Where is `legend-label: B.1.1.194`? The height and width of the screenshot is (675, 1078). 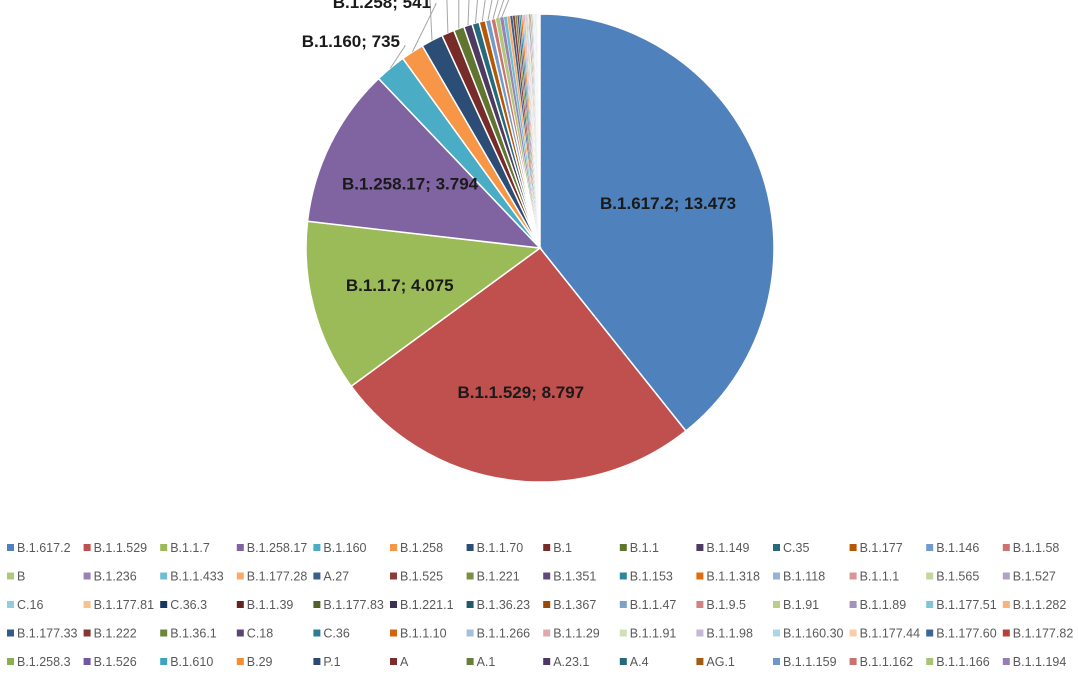
legend-label: B.1.1.194 is located at coordinates (1040, 662).